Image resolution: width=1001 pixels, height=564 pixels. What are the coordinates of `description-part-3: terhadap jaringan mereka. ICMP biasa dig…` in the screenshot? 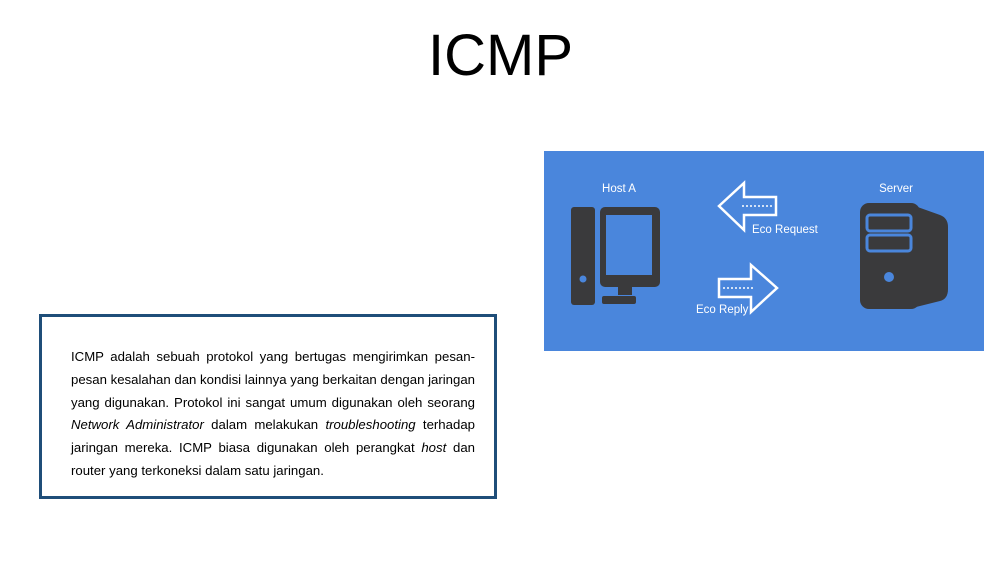 It's located at (273, 436).